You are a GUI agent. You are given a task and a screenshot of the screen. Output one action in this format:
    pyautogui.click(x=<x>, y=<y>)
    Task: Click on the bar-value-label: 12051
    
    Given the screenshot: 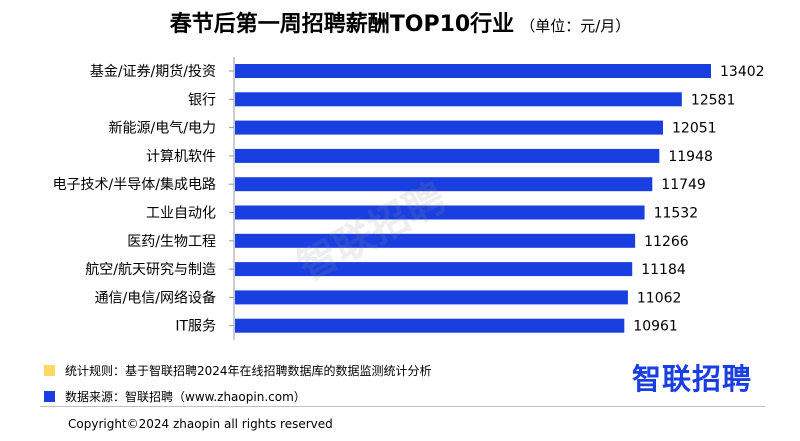 What is the action you would take?
    pyautogui.click(x=694, y=129)
    